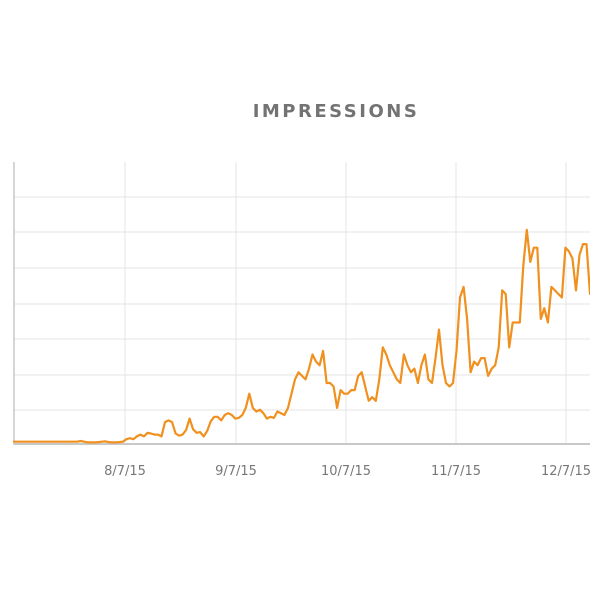 The height and width of the screenshot is (590, 590). I want to click on x-tick-label: 8/7/15, so click(125, 471).